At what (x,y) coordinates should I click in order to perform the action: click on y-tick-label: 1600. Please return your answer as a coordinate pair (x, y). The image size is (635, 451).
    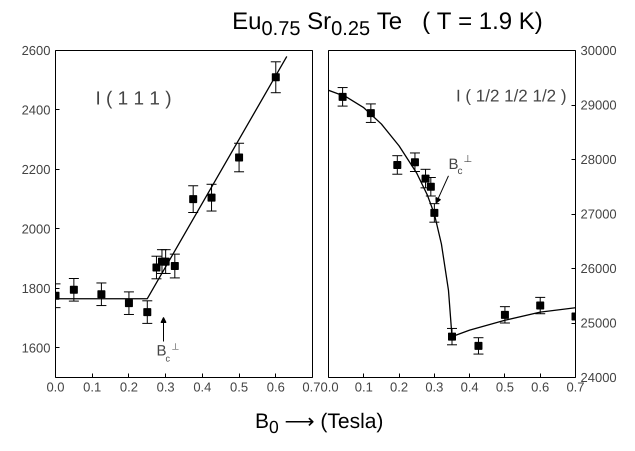
    Looking at the image, I should click on (36, 348).